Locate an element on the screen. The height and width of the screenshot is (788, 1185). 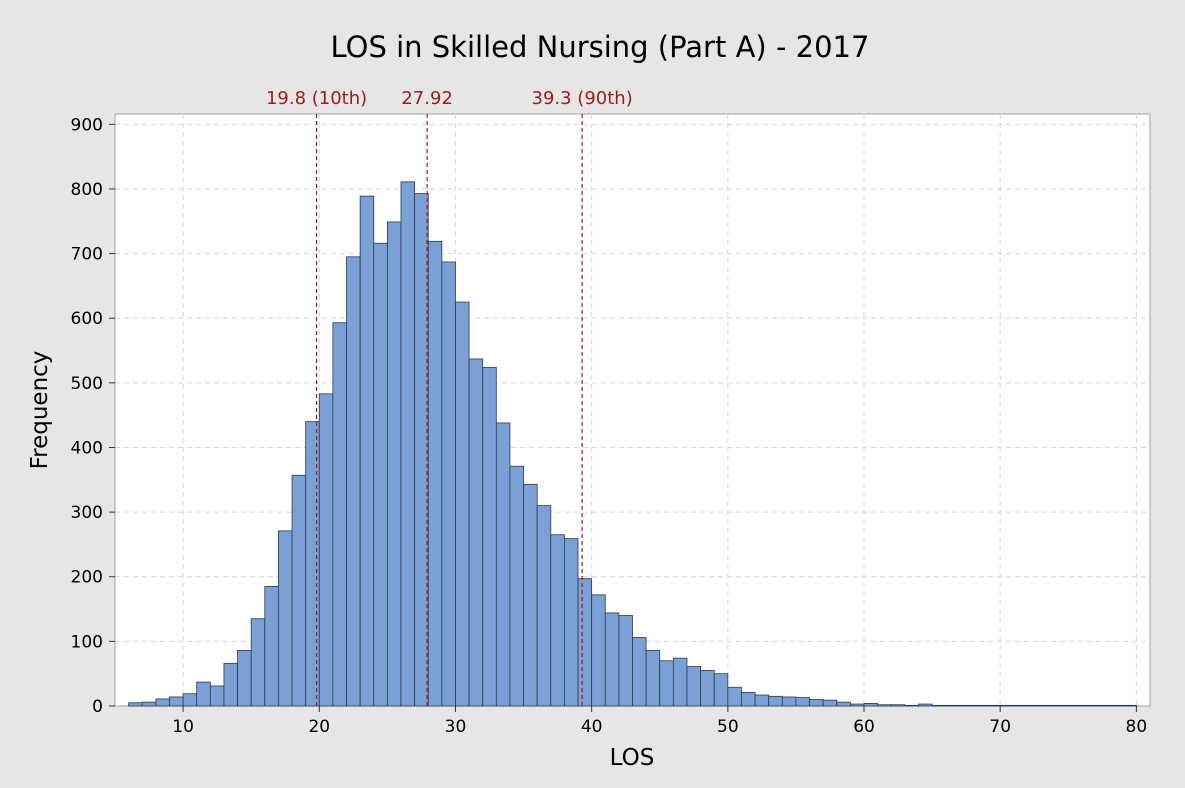
y-tick-label: 100 is located at coordinates (87, 642).